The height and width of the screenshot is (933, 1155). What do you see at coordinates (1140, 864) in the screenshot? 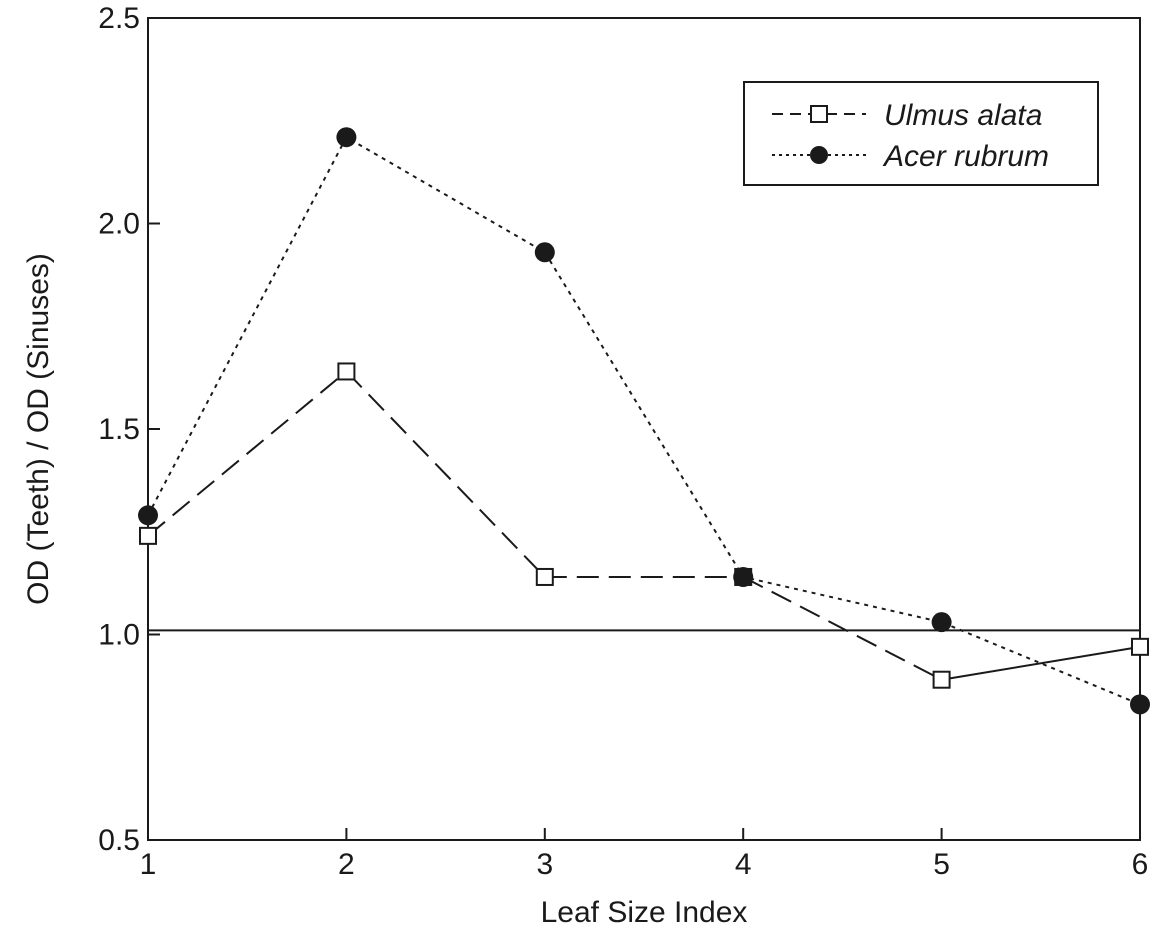
I see `x-tick-label: 6` at bounding box center [1140, 864].